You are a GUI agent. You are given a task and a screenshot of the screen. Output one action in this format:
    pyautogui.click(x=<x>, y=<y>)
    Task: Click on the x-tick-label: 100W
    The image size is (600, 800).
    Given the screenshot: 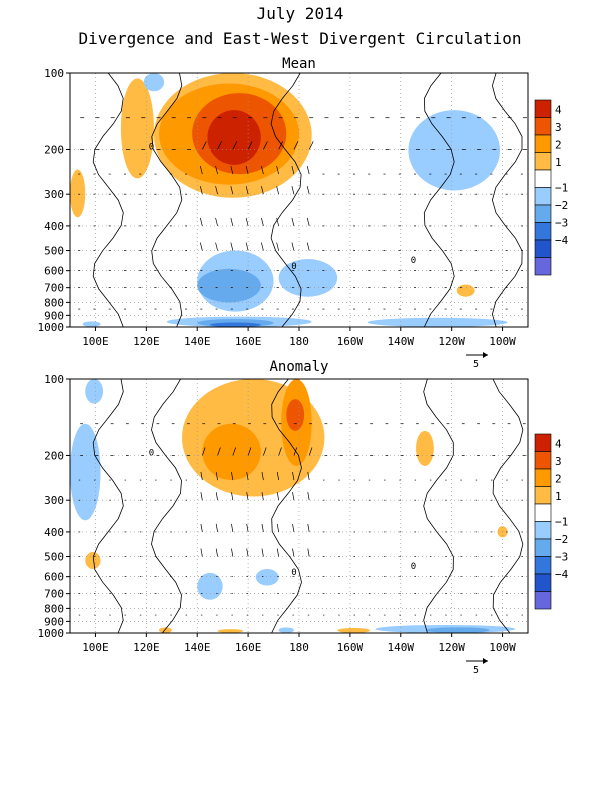 What is the action you would take?
    pyautogui.click(x=502, y=341)
    